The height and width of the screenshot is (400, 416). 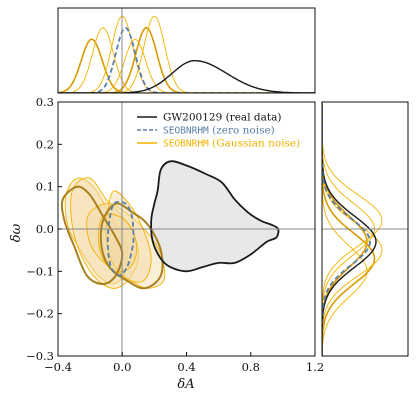 I want to click on y-axis-title: δω, so click(x=16, y=232).